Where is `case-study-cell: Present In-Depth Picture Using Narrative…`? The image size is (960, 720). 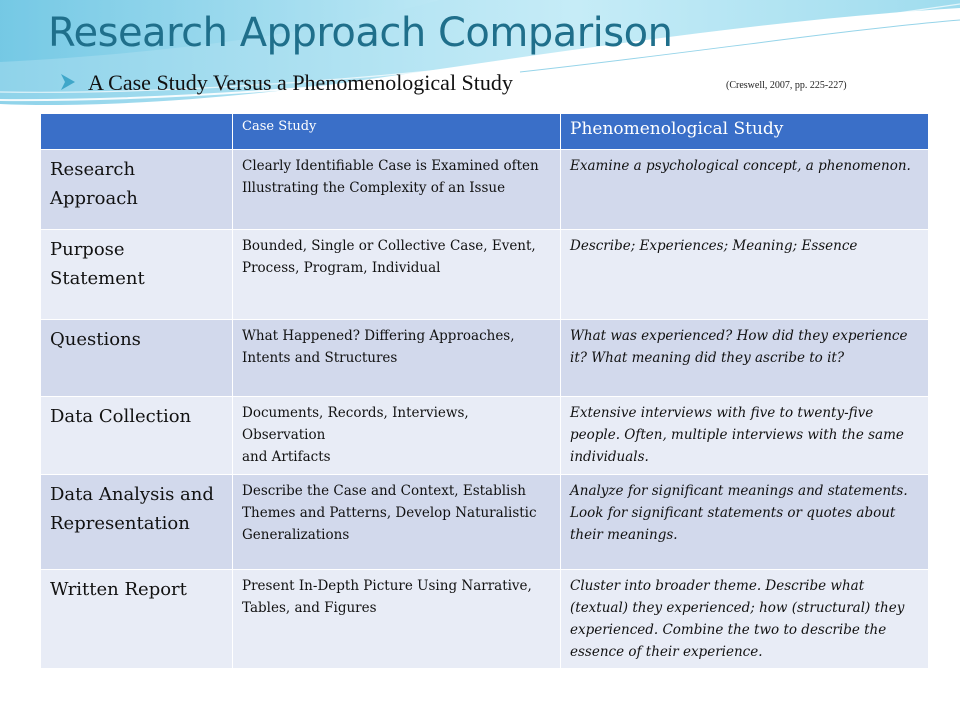 case-study-cell: Present In-Depth Picture Using Narrative… is located at coordinates (396, 619).